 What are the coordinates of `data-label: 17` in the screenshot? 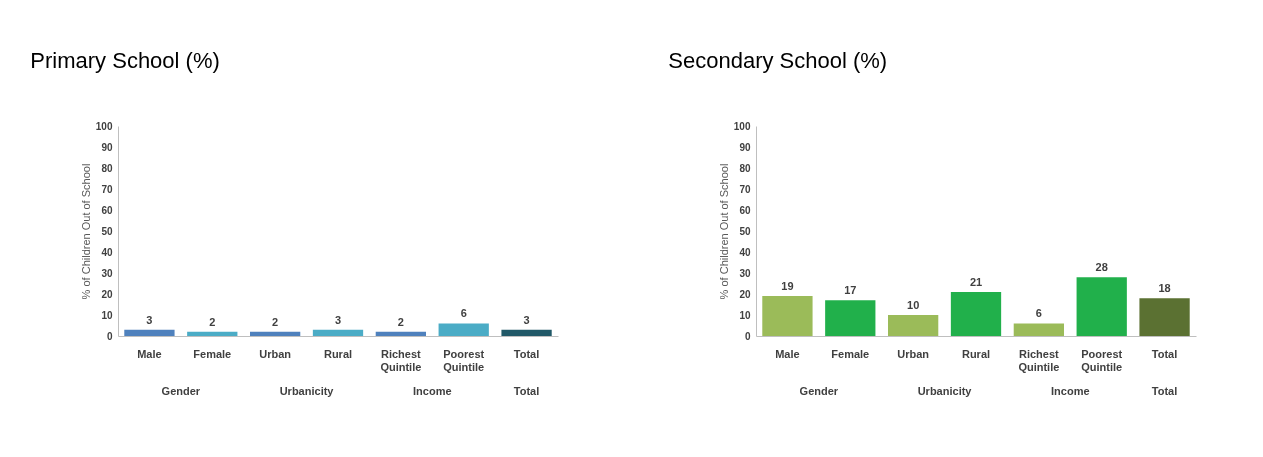 It's located at (850, 290).